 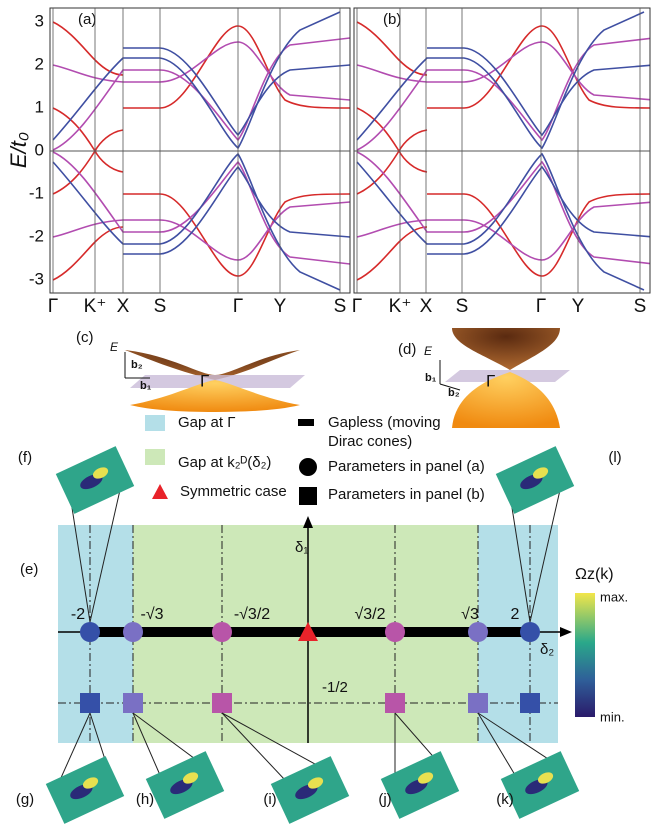 I want to click on legend-text: Symmetric case, so click(x=233, y=491).